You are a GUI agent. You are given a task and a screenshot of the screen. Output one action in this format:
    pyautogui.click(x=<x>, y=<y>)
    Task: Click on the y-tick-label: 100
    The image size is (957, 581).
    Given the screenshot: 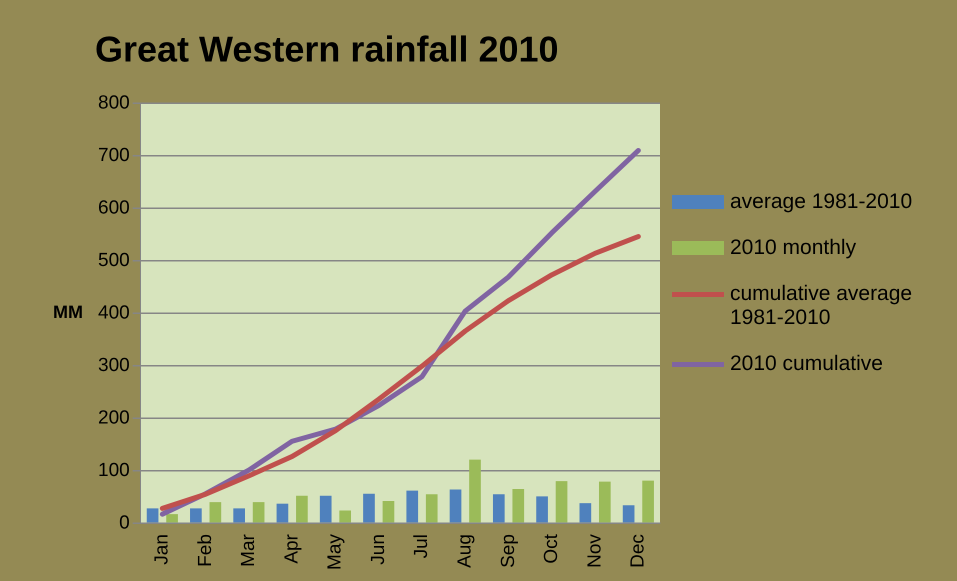 What is the action you would take?
    pyautogui.click(x=114, y=470)
    